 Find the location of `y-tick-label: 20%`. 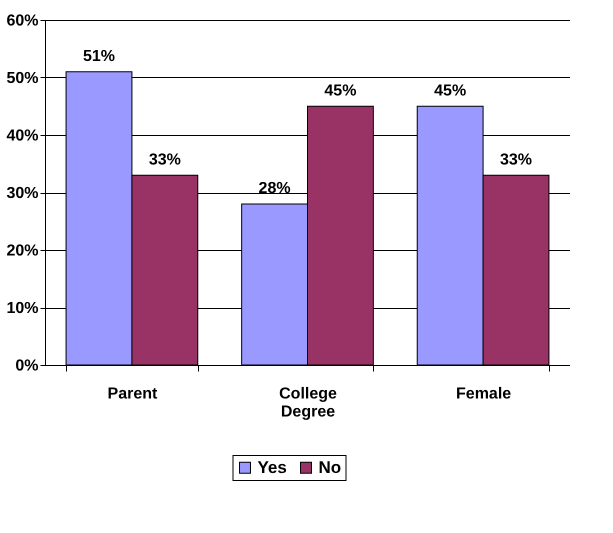

y-tick-label: 20% is located at coordinates (22, 251).